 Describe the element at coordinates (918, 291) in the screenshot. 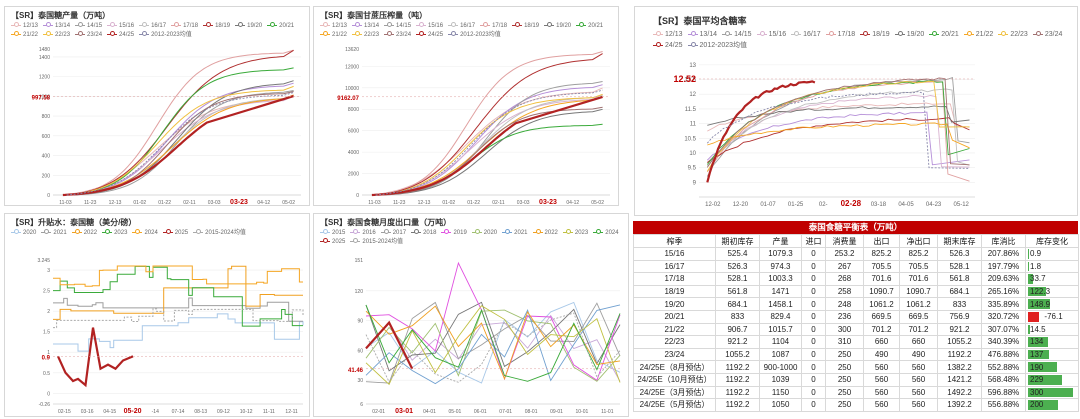

I see `table-cell: 1090.7` at that location.